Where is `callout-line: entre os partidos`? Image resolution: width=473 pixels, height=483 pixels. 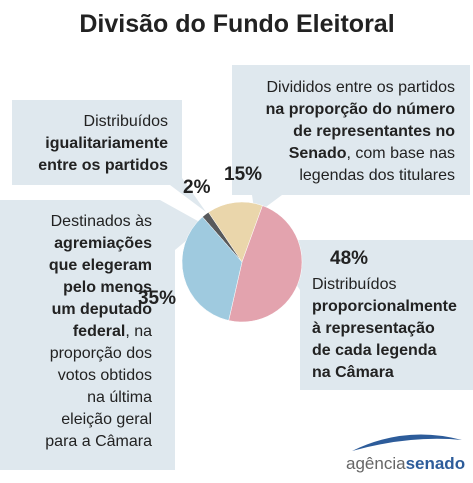 callout-line: entre os partidos is located at coordinates (103, 165).